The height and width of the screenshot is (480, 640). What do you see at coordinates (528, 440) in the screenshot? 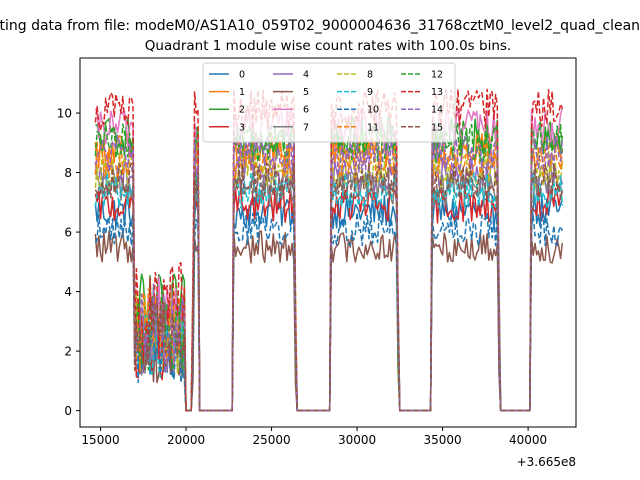
I see `x-tick-label: 40000` at bounding box center [528, 440].